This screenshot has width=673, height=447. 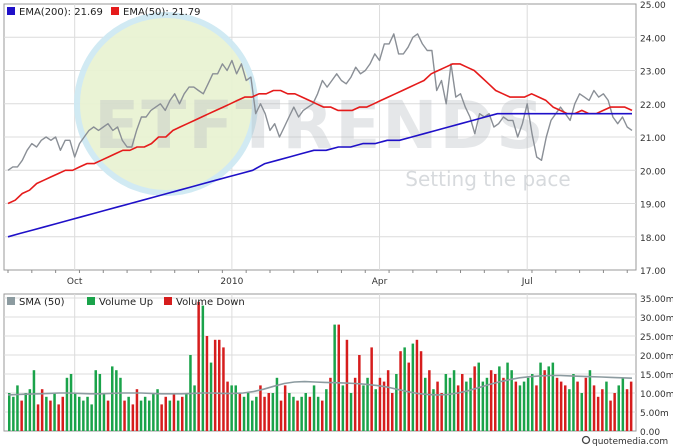 I want to click on watermark-brand: ETFTRENDS, so click(x=320, y=125).